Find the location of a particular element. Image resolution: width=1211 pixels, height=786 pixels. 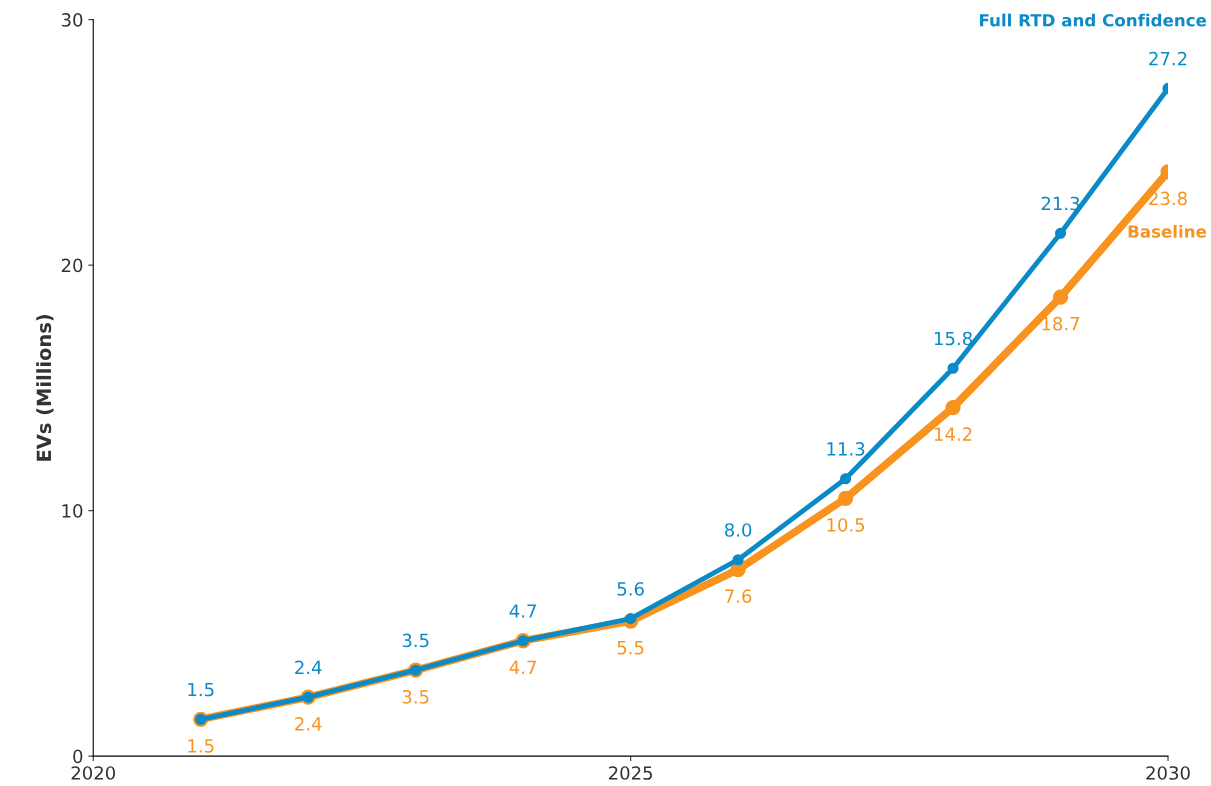

y-tick-label: 20 is located at coordinates (72, 265).